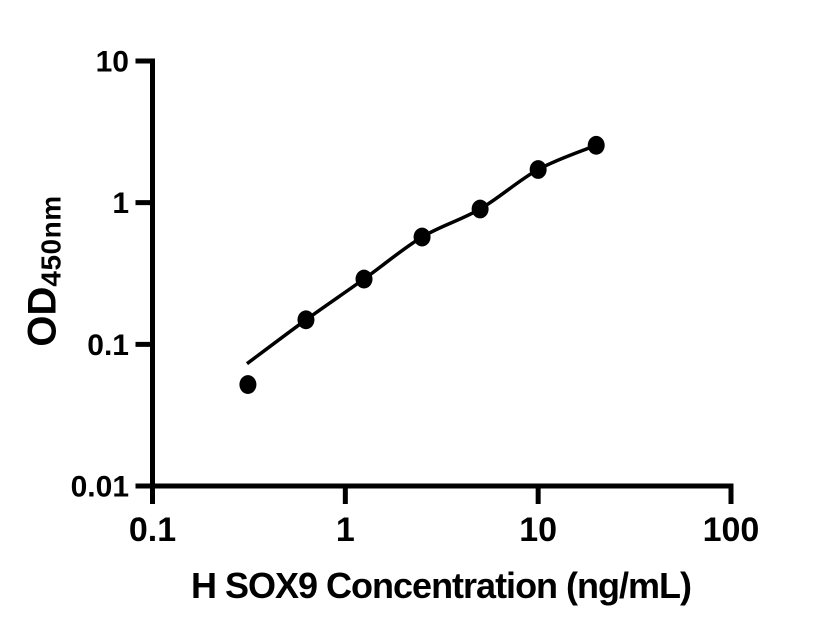 Image resolution: width=816 pixels, height=640 pixels. What do you see at coordinates (538, 530) in the screenshot?
I see `x-tick-label: 10` at bounding box center [538, 530].